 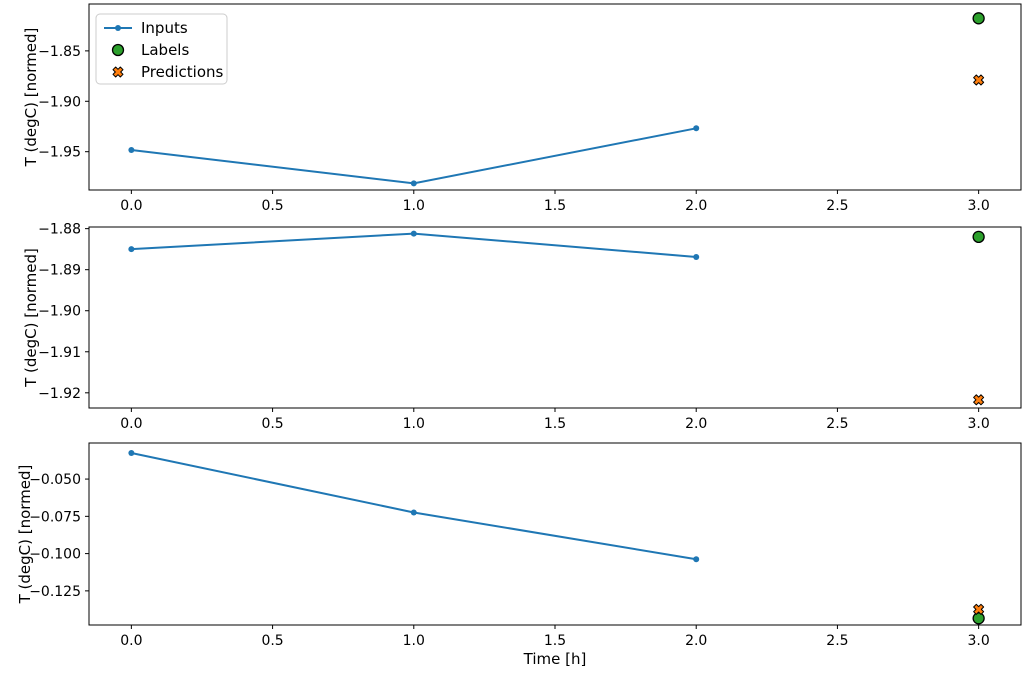 I want to click on legend-item-label: Predictions, so click(x=182, y=72).